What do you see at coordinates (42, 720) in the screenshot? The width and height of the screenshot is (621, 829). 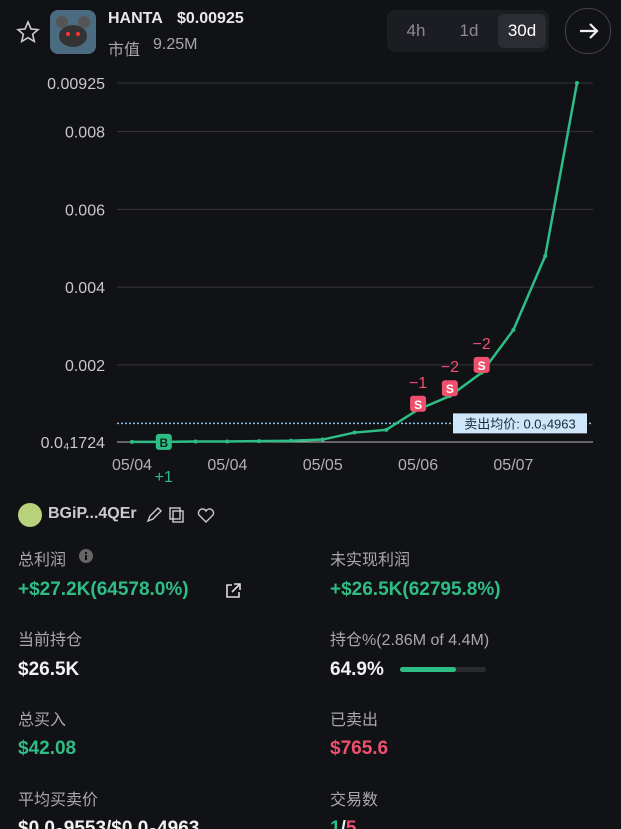 I see `stat-label: 总买入` at bounding box center [42, 720].